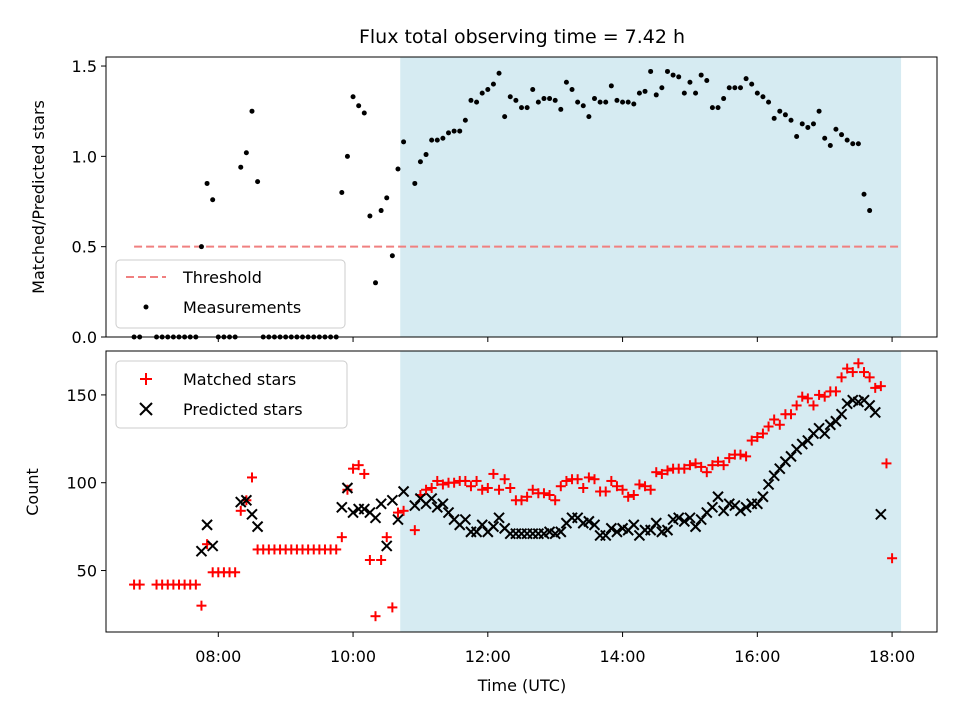 This screenshot has width=960, height=720. Describe the element at coordinates (230, 294) in the screenshot. I see `top-legend-box` at that location.